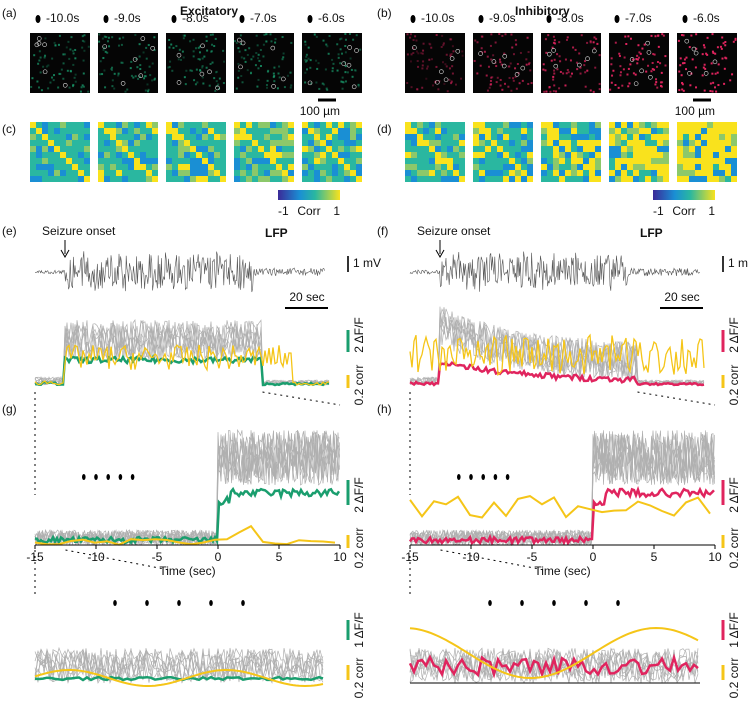 The width and height of the screenshot is (748, 708). What do you see at coordinates (187, 571) in the screenshot?
I see `x-axis-label: Time (sec)` at bounding box center [187, 571].